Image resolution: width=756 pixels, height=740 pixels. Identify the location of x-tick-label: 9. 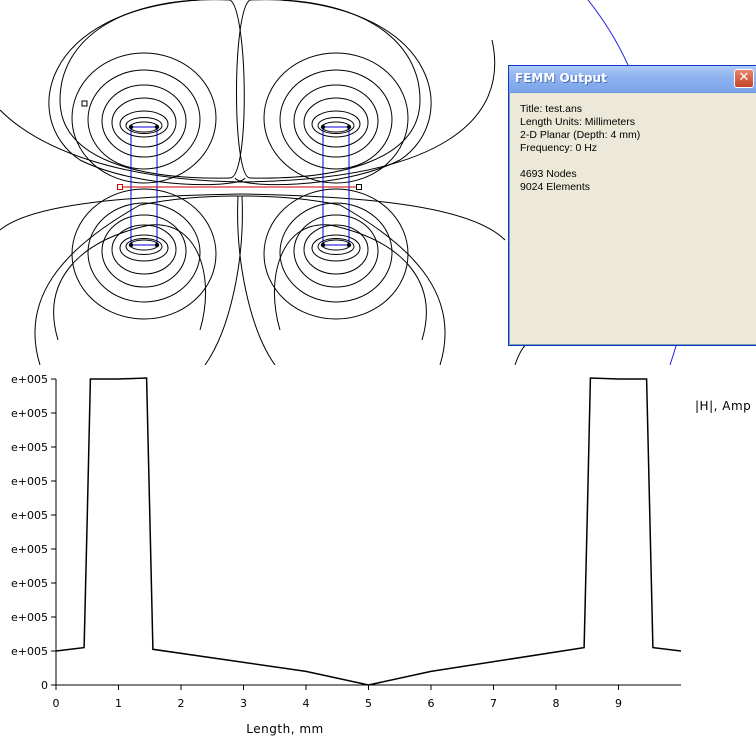
(618, 703).